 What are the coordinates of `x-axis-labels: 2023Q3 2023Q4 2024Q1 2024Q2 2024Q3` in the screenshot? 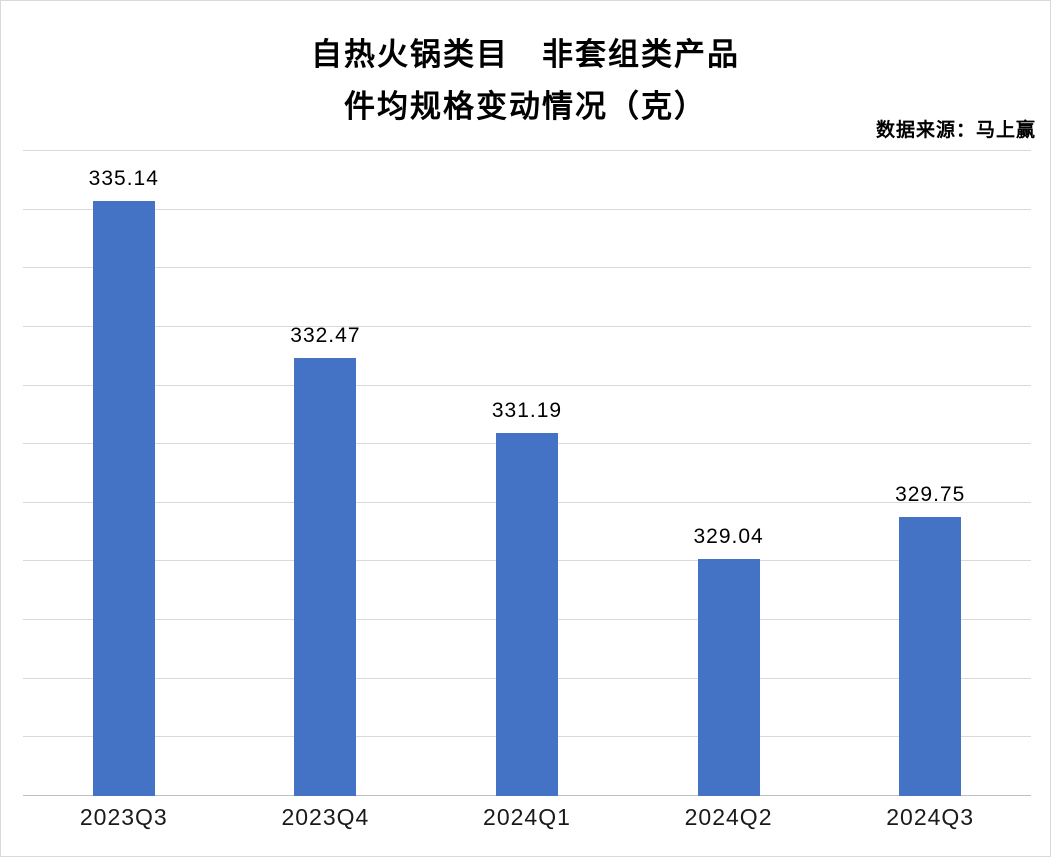 It's located at (527, 824).